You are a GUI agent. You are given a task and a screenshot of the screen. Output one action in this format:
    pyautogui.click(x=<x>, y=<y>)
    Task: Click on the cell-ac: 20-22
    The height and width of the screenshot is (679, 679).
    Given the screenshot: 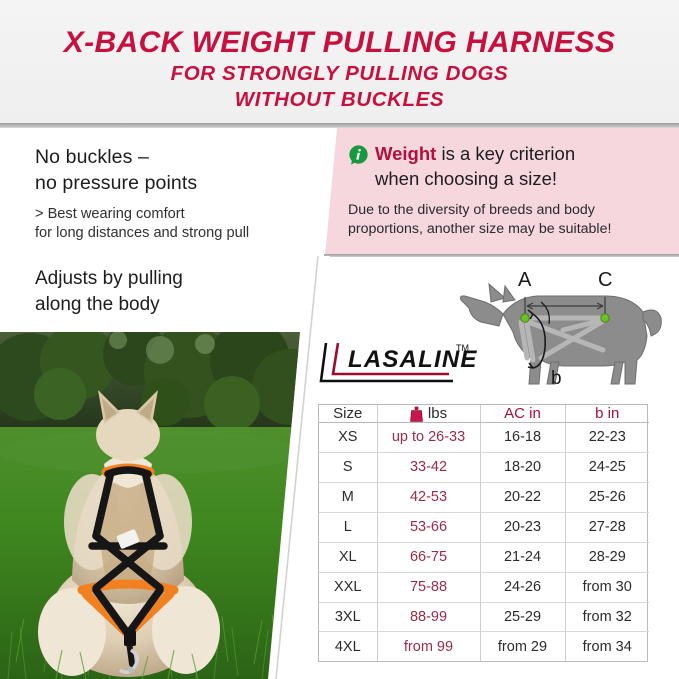 What is the action you would take?
    pyautogui.click(x=523, y=497)
    